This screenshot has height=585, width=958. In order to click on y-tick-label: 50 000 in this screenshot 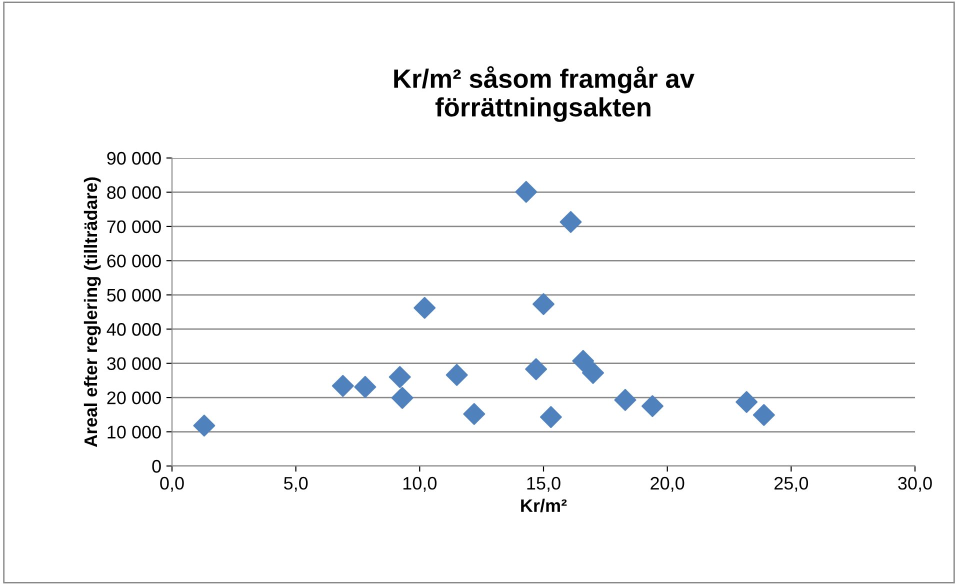, I will do `click(134, 295)`.